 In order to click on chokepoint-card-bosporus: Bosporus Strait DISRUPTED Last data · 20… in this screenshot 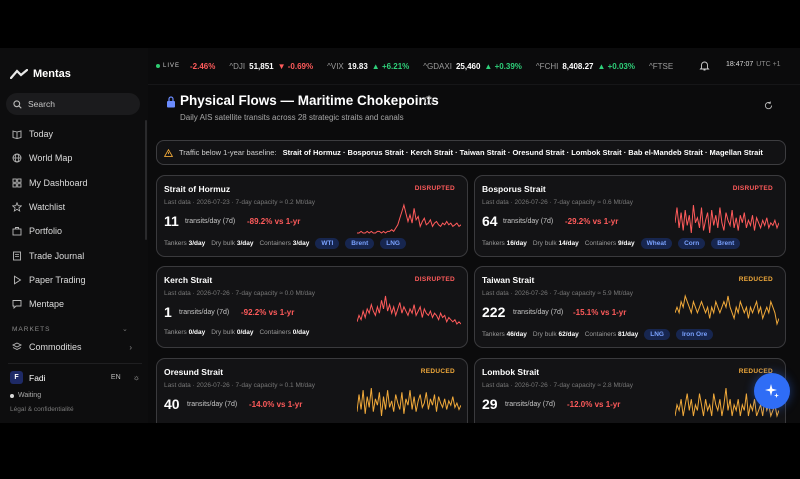, I will do `click(630, 216)`.